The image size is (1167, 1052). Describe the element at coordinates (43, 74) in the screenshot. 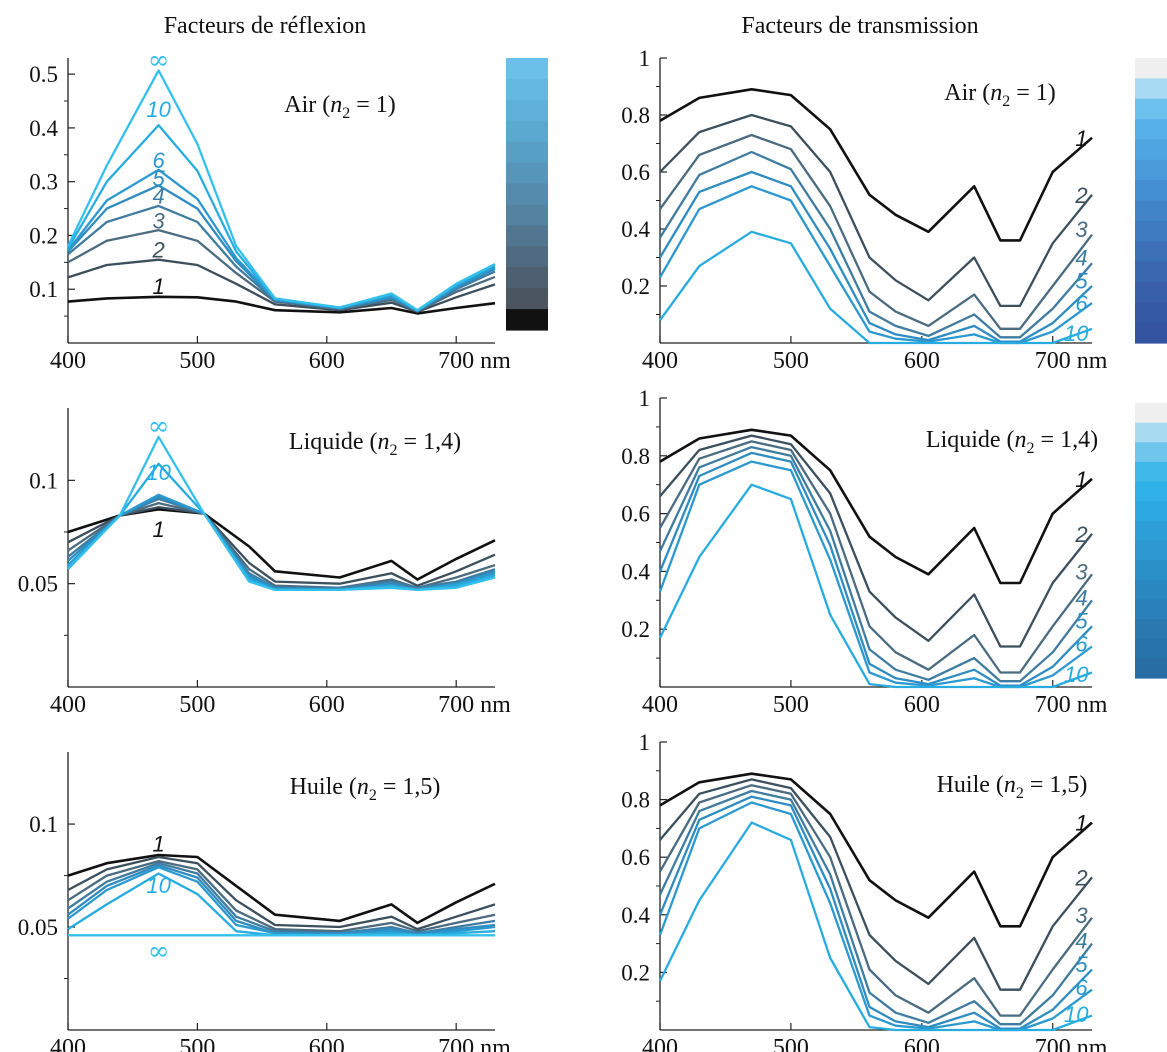

I see `y-tick-label: 0.5` at that location.